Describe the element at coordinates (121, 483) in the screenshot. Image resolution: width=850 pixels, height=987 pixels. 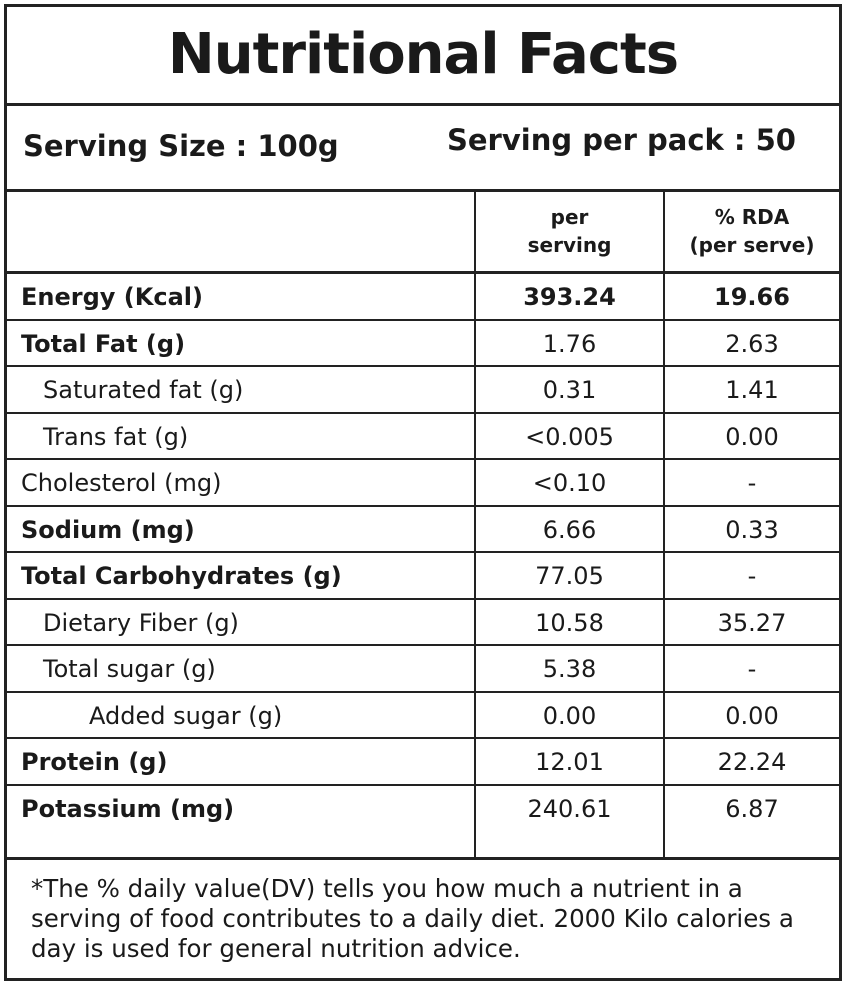
I see `nutrient-name: Cholesterol (mg)` at that location.